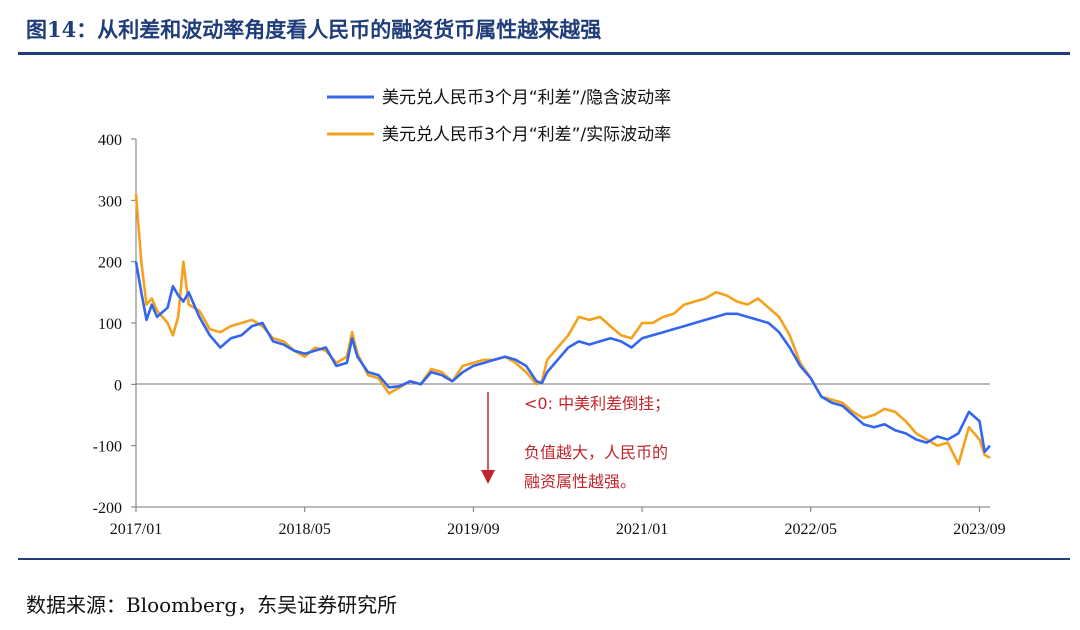 The image size is (1080, 630). I want to click on y-tick-label: 300, so click(110, 201).